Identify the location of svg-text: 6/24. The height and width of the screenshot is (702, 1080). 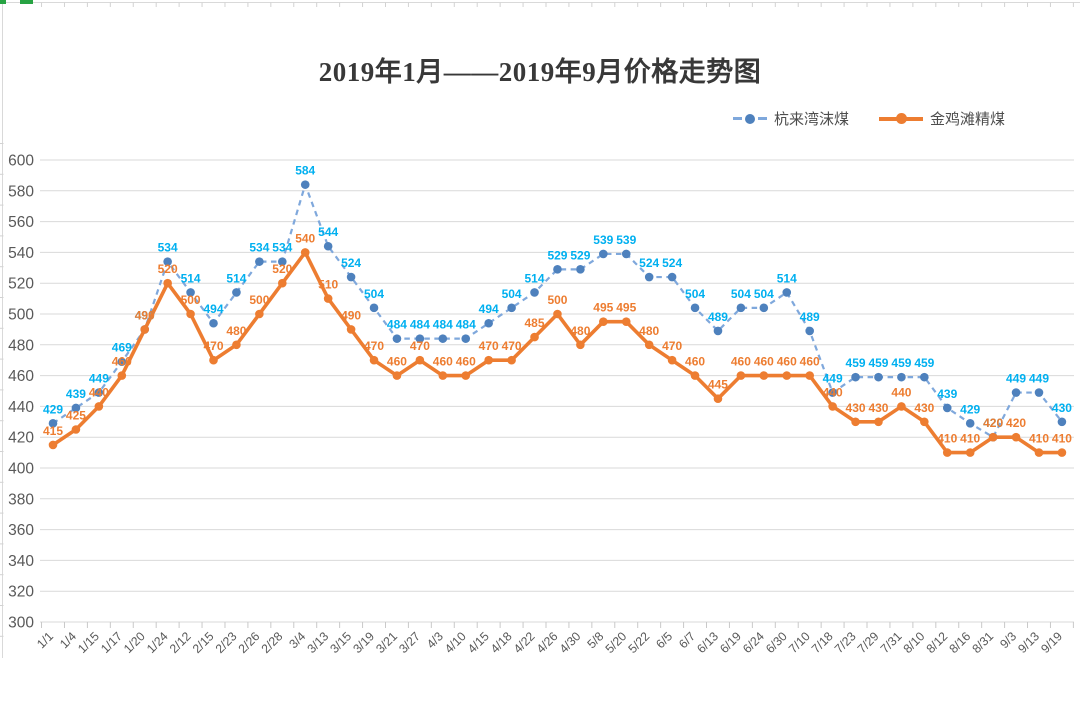
(753, 642).